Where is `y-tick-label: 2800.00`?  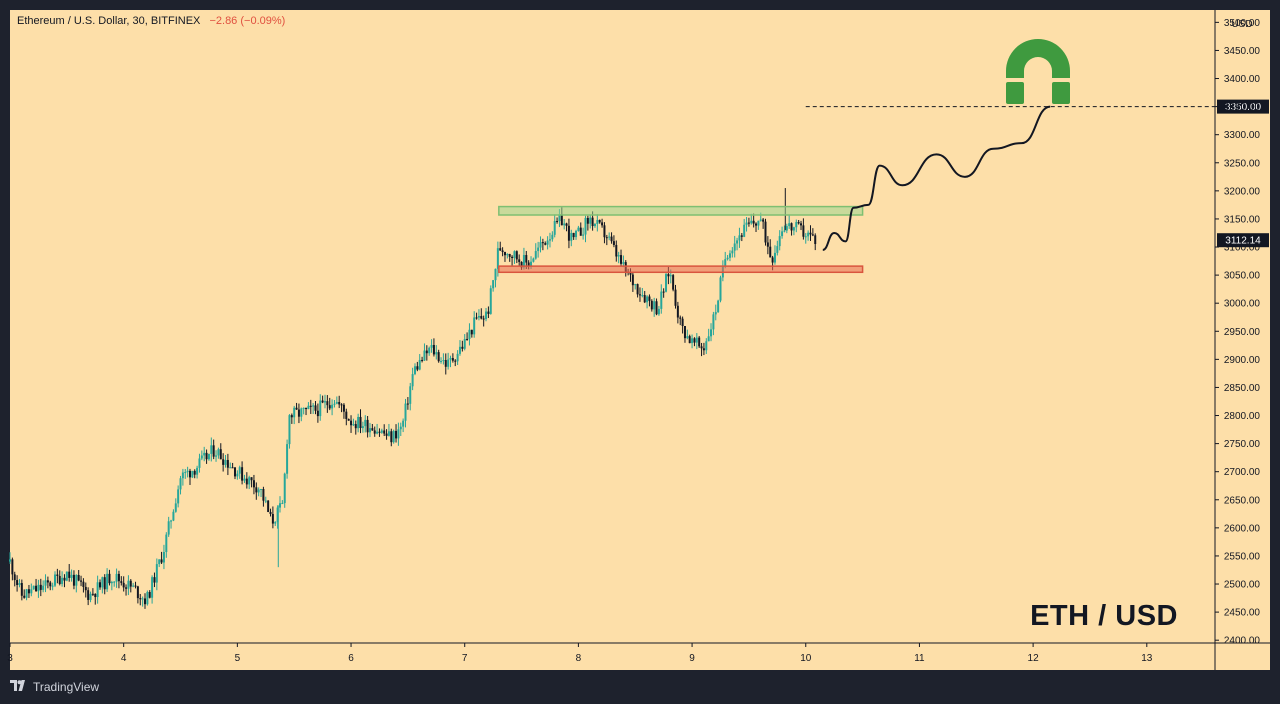
y-tick-label: 2800.00 is located at coordinates (1242, 416).